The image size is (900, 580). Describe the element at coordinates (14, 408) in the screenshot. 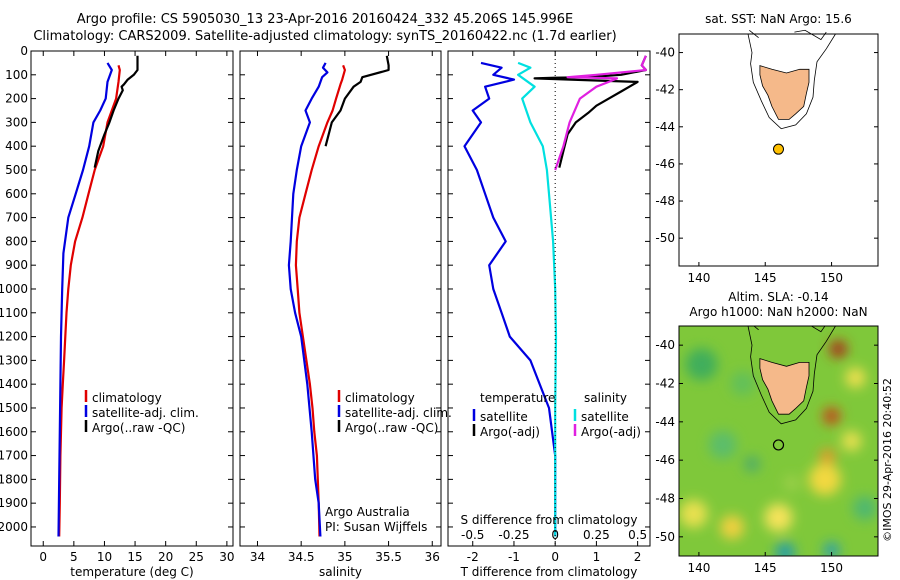

I see `depth-tick-label: 1500` at that location.